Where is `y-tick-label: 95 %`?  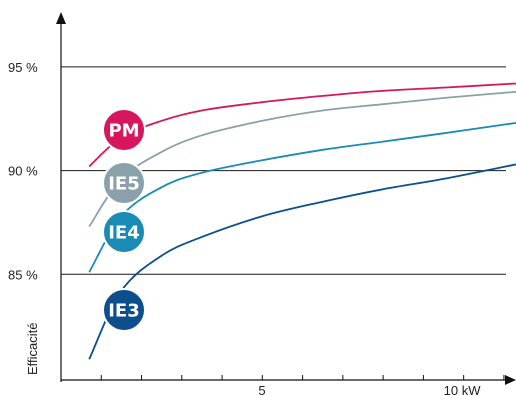 y-tick-label: 95 % is located at coordinates (23, 67).